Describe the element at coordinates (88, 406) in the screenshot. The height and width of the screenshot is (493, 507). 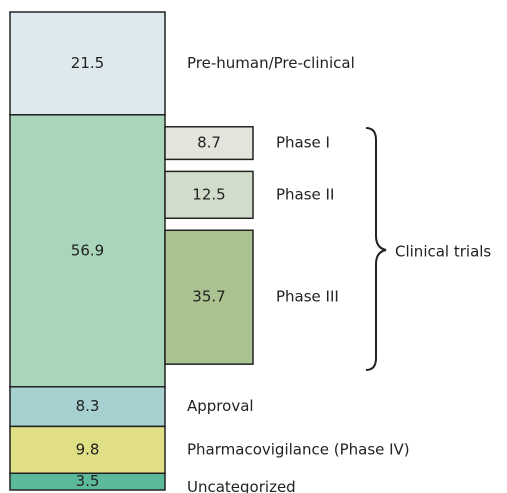
I see `segment-value: 8.3` at that location.